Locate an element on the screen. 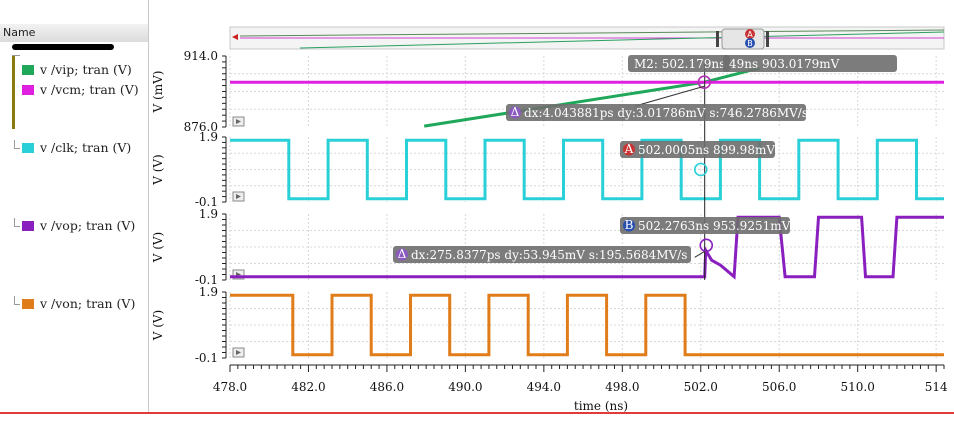  tooltip-text: dx:275.8377ps dy:53.945mV s:195.5684MV/s is located at coordinates (549, 255).